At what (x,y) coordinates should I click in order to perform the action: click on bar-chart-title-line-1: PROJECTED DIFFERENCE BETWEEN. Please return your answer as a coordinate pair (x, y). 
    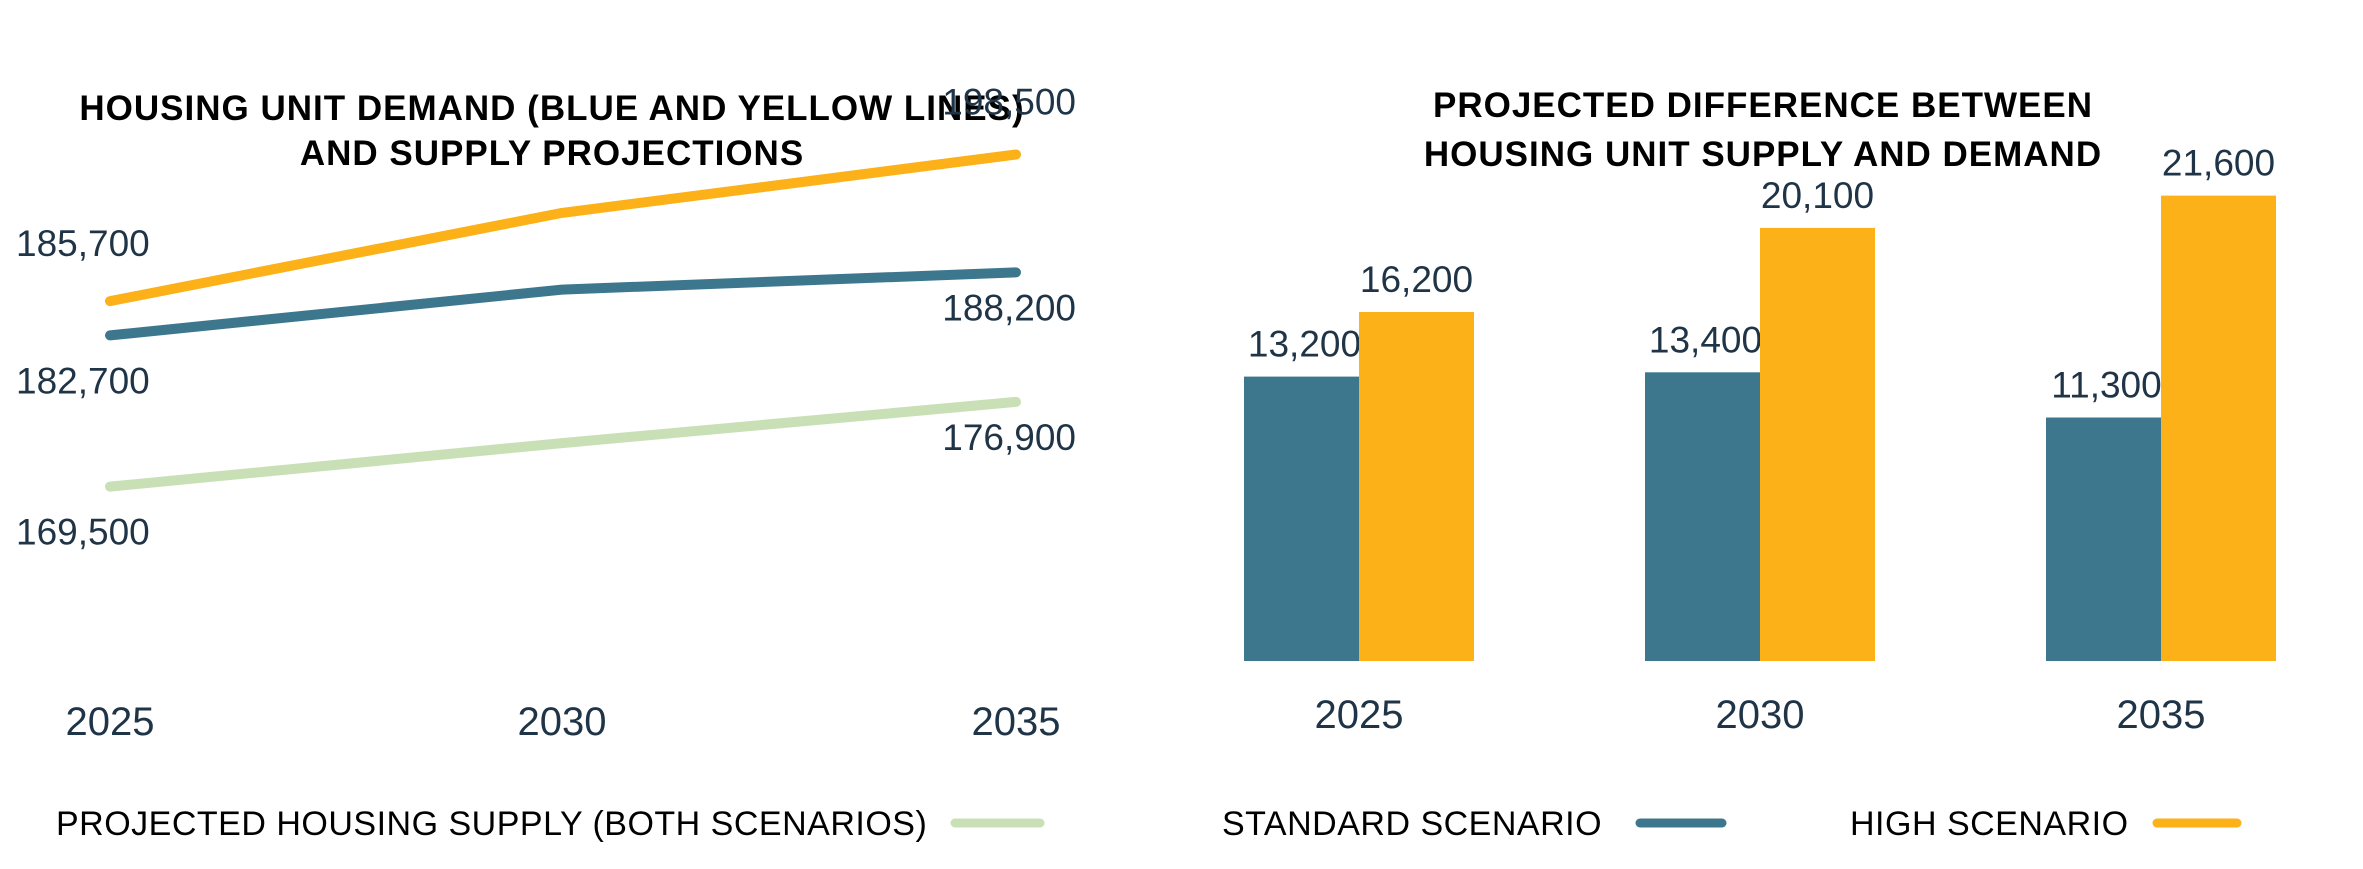
    Looking at the image, I should click on (1763, 105).